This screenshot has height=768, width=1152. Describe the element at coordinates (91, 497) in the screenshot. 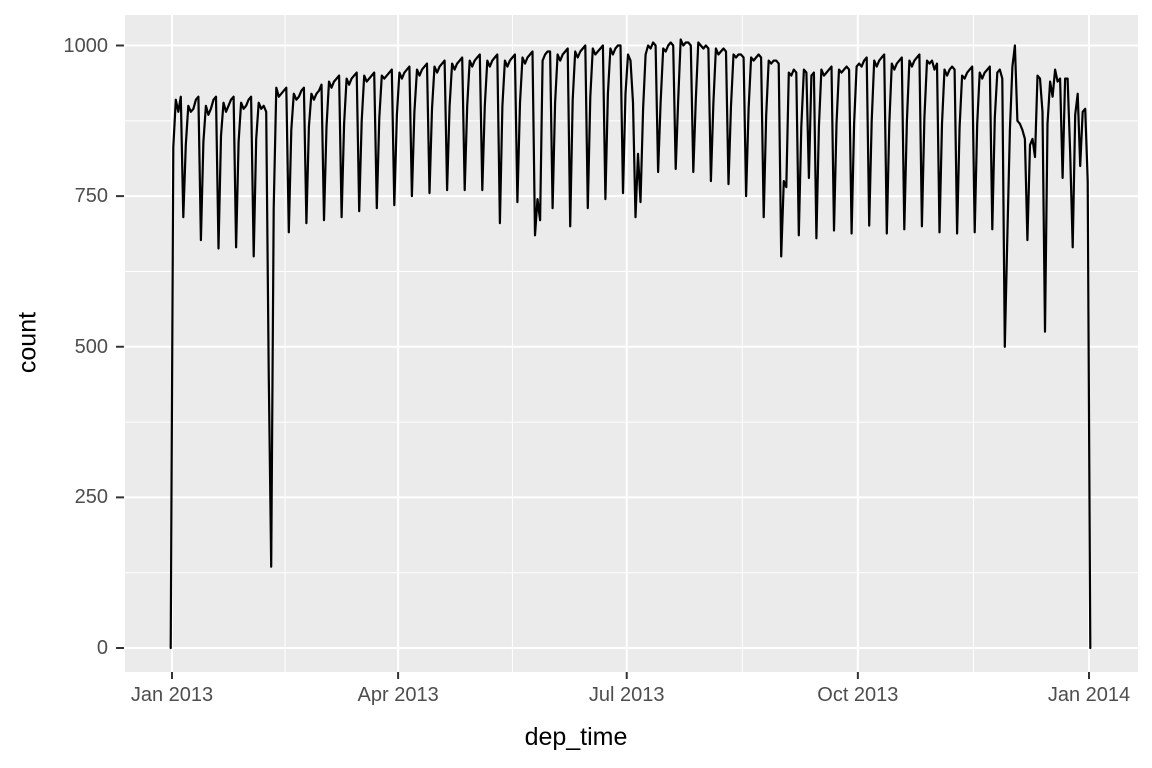

I see `y-tick-label: 250` at that location.